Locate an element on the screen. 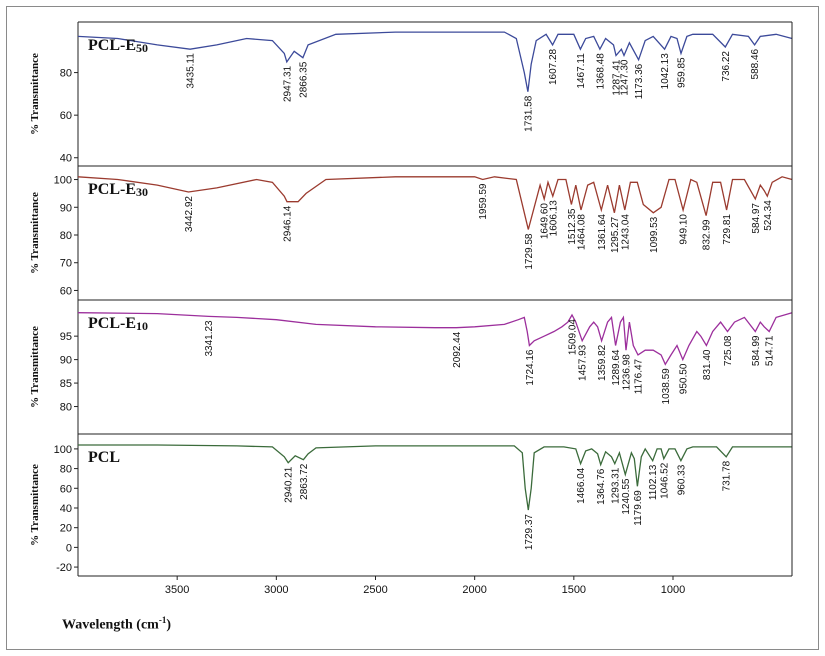  panel-4-y-tick-label: 20 is located at coordinates (66, 529).